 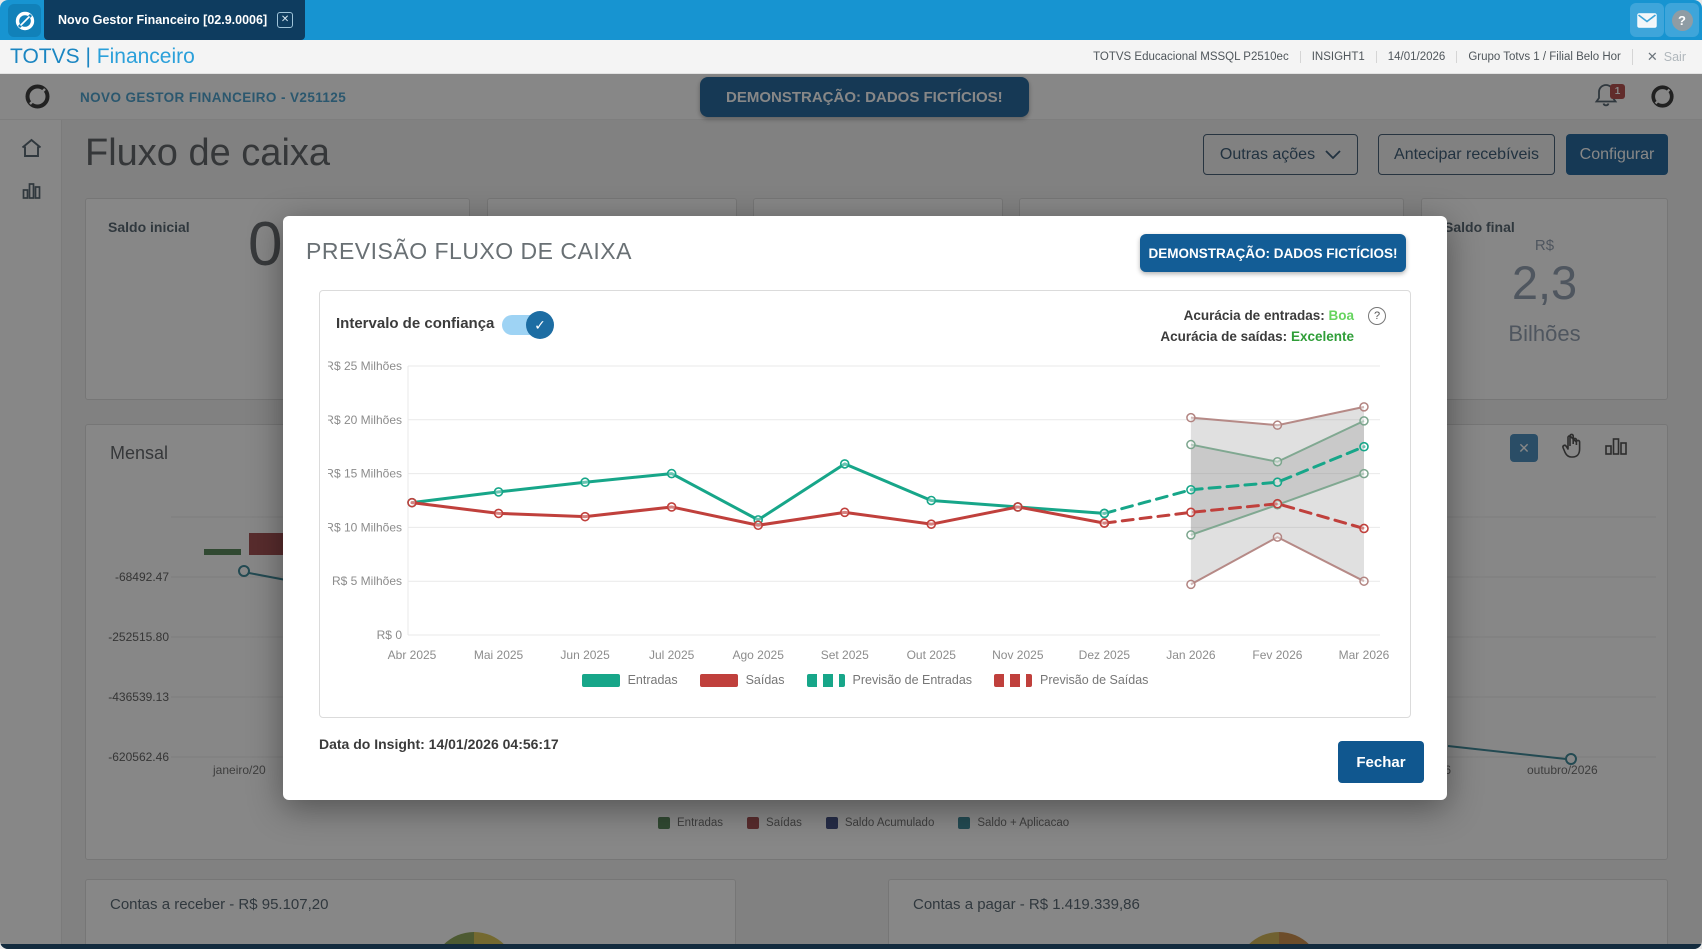 I want to click on legend-label: Previsão de Entradas, so click(x=912, y=680).